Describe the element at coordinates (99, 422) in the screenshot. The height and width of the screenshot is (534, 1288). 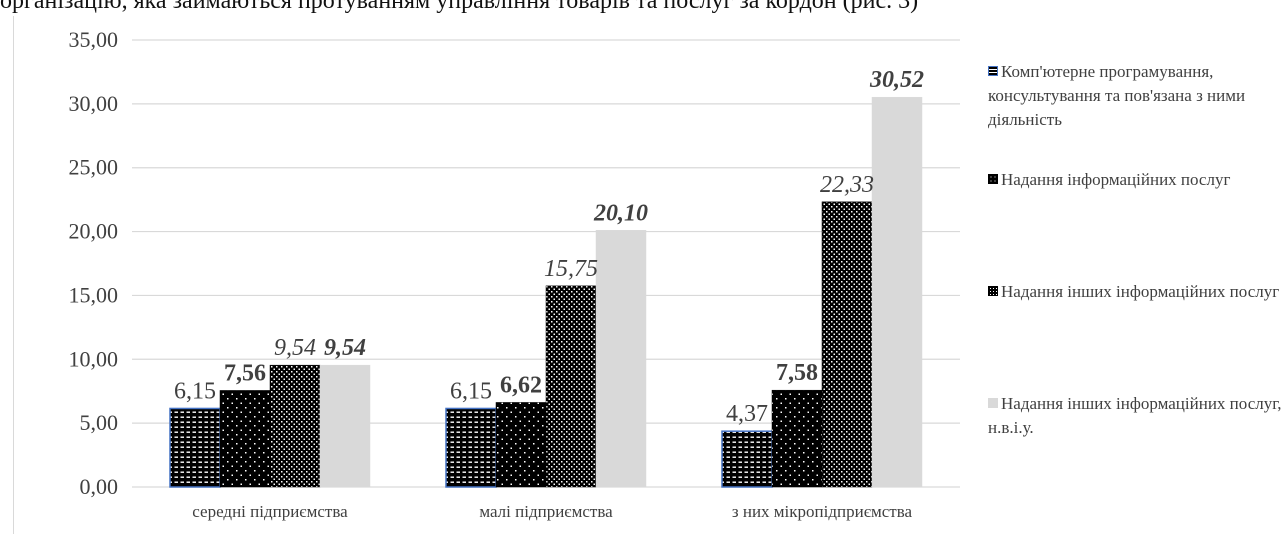
I see `y-tick-label: 5,00` at that location.